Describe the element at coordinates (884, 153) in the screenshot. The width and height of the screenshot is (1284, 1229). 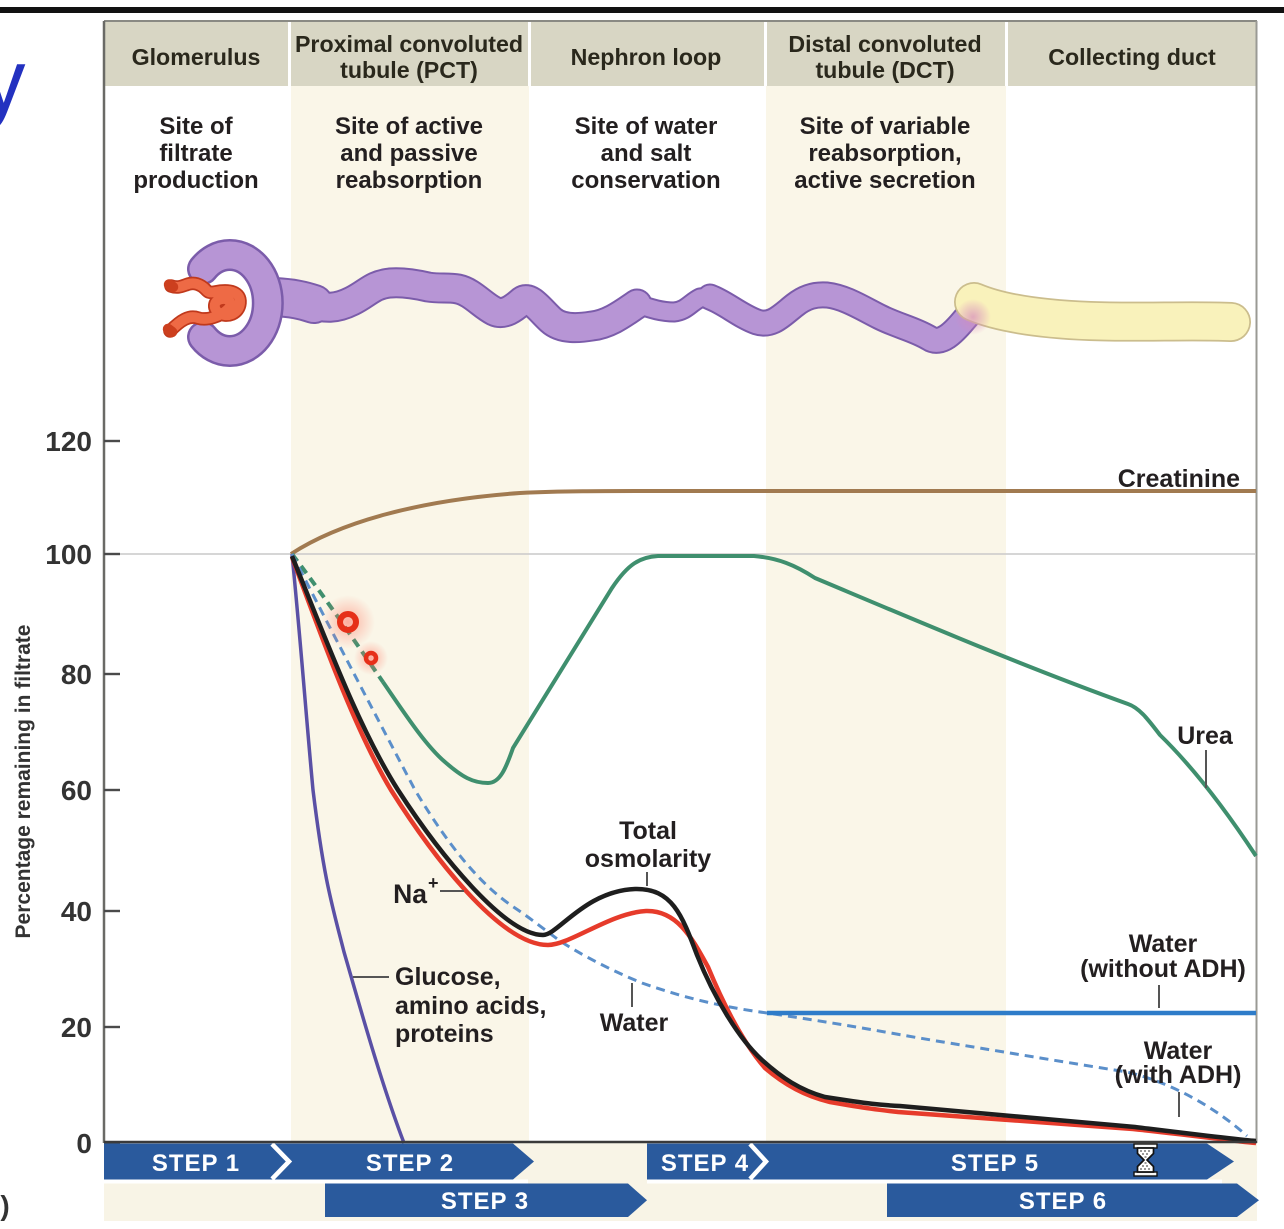
I see `svg-text: reabsorption,` at that location.